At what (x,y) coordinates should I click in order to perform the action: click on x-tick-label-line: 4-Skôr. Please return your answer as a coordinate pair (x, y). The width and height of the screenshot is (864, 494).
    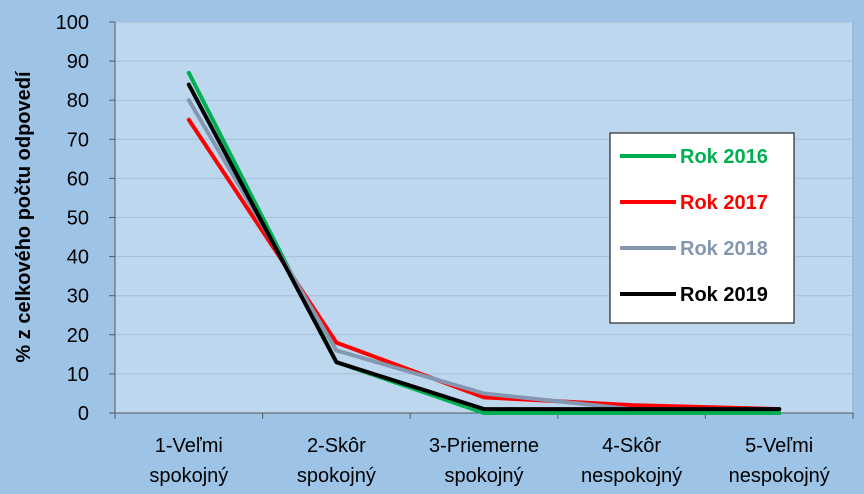
    Looking at the image, I should click on (631, 446).